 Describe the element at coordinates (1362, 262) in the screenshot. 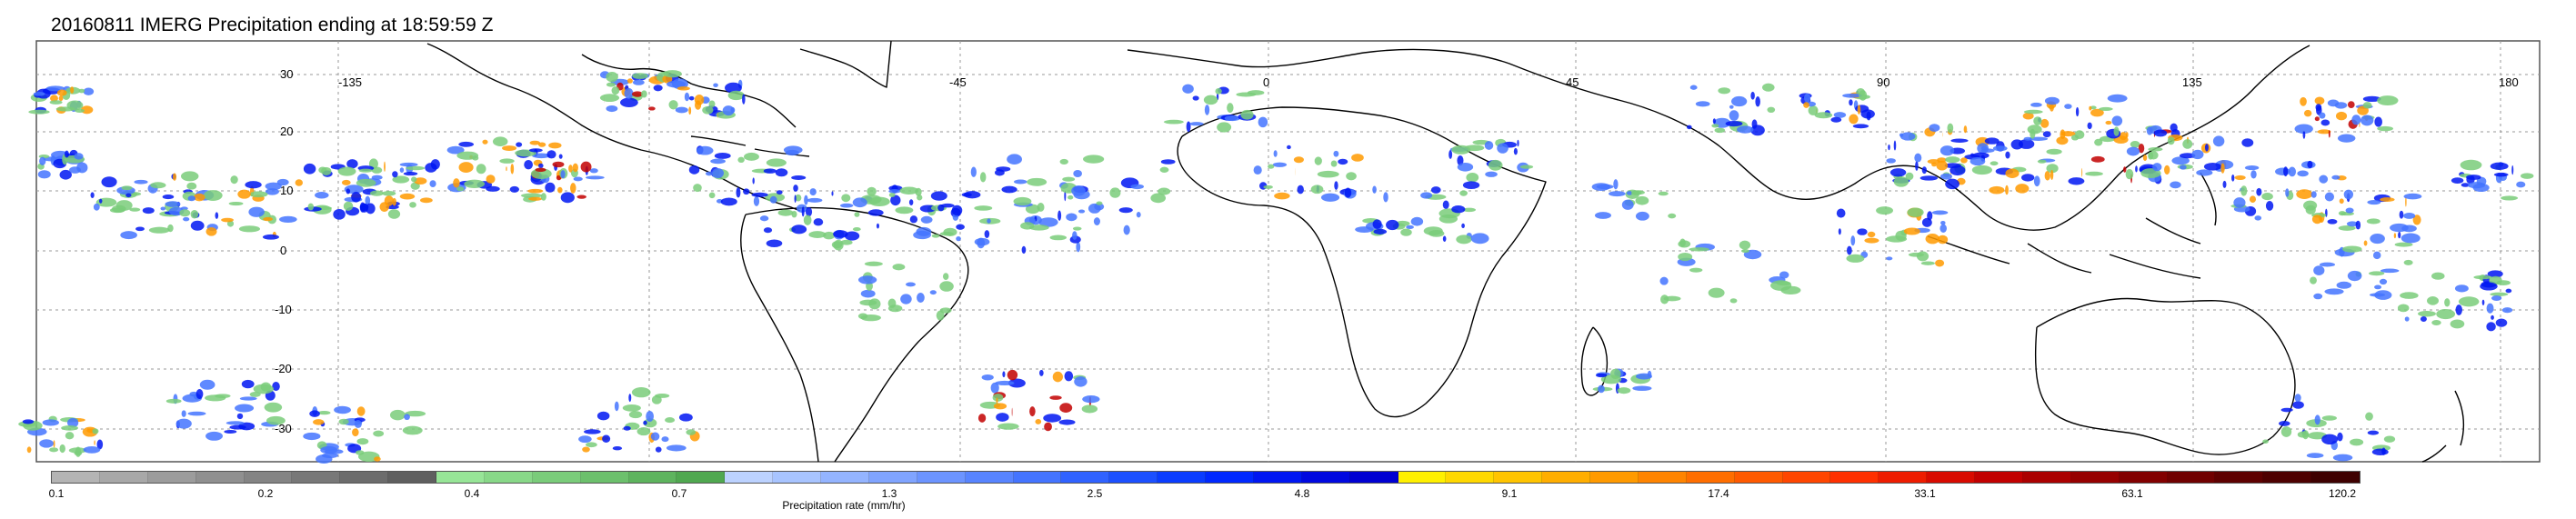

I see `coast-africa` at that location.